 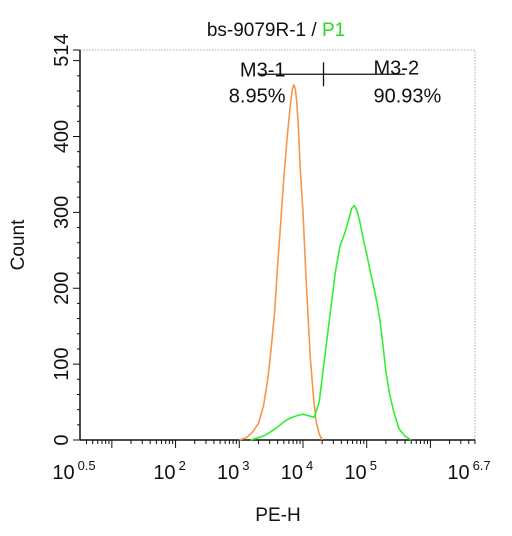 What do you see at coordinates (408, 96) in the screenshot?
I see `gate-m3-2-percent: 90.93%` at bounding box center [408, 96].